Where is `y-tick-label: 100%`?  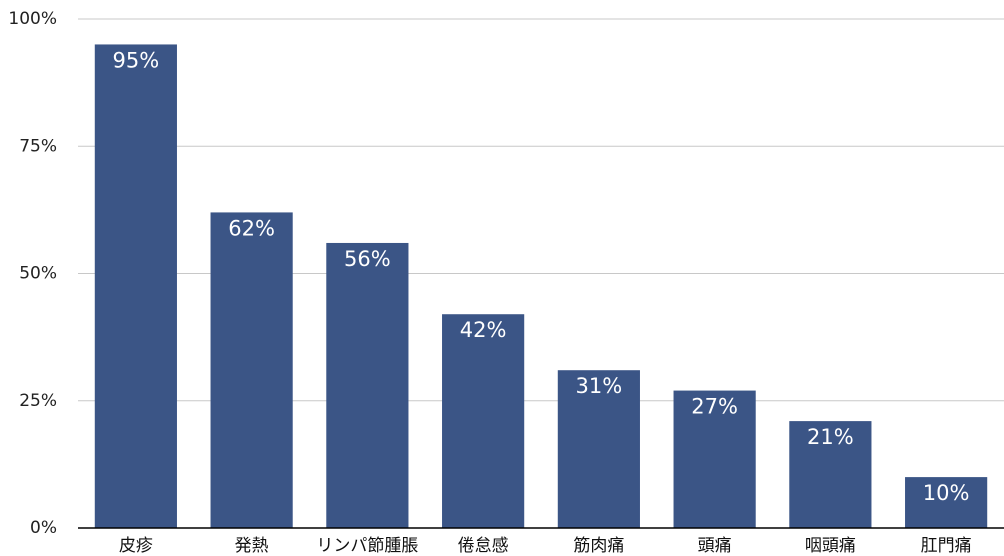
y-tick-label: 100% is located at coordinates (32, 19).